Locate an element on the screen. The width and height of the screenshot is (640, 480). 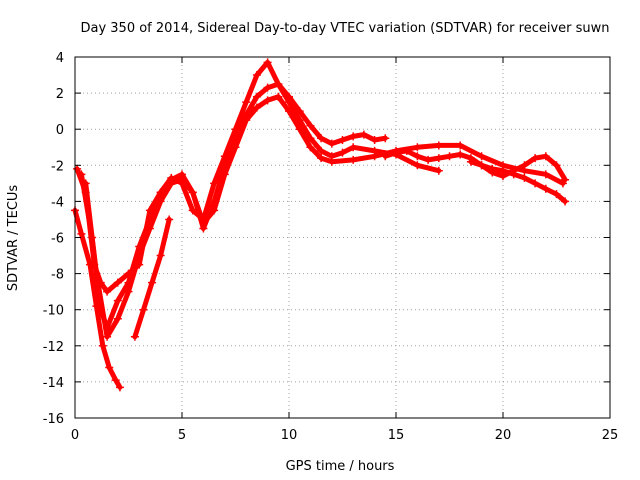
y-tick-label: -6 is located at coordinates (57, 239).